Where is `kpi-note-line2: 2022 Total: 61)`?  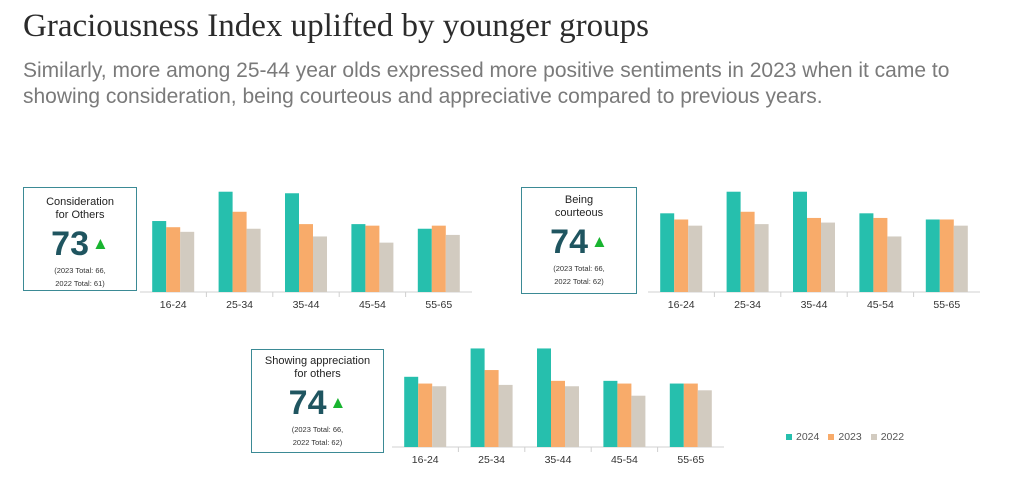
kpi-note-line2: 2022 Total: 61) is located at coordinates (80, 283).